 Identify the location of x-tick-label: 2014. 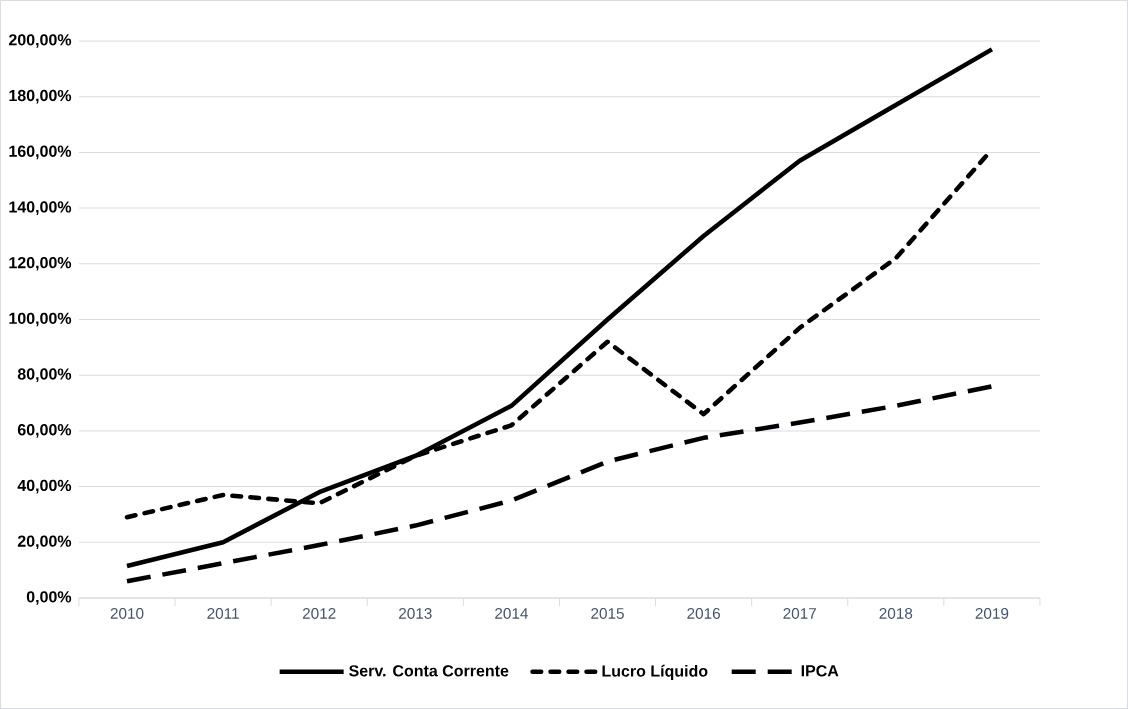
(511, 613).